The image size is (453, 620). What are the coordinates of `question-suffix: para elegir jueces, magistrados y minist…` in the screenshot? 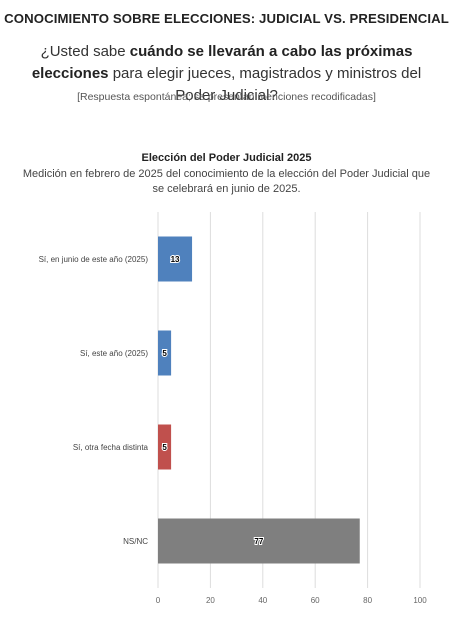 It's located at (265, 84).